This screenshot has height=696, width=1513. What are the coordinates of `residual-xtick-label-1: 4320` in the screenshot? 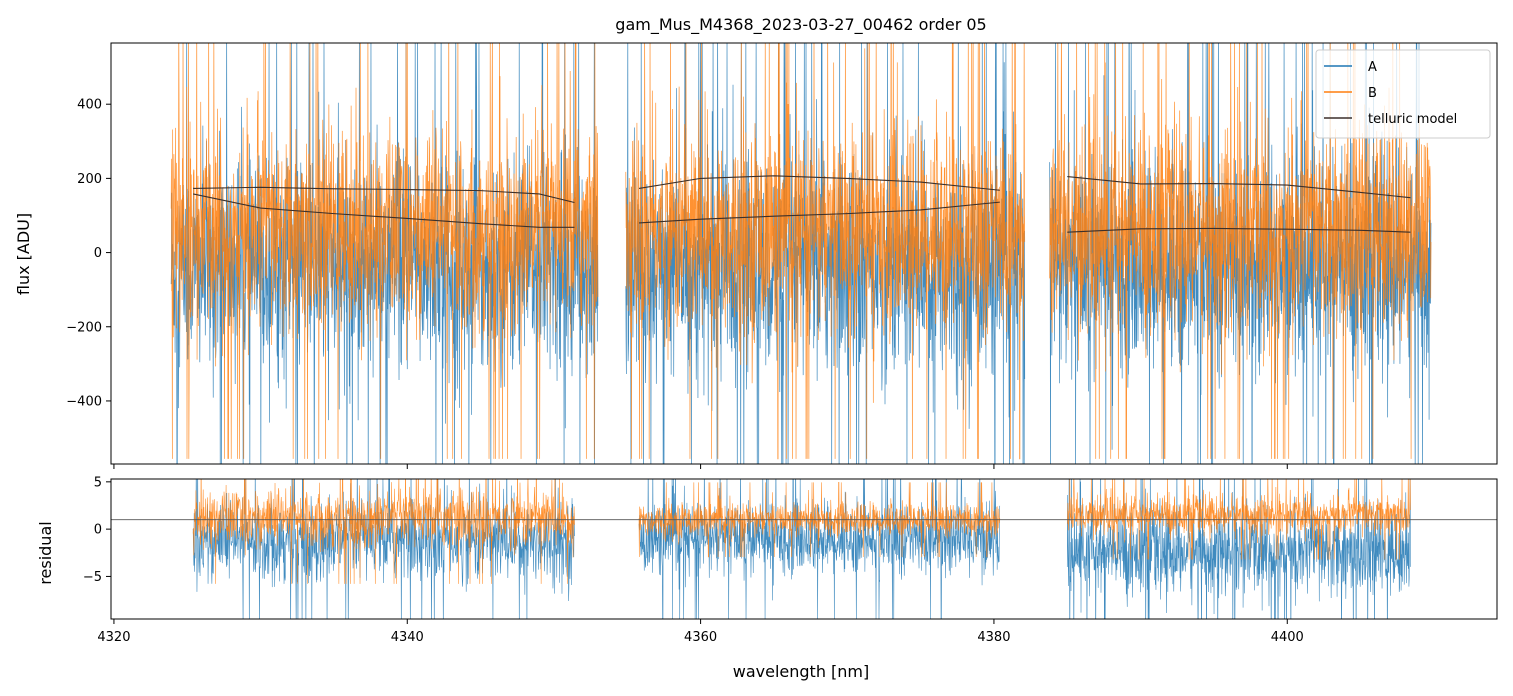 It's located at (113, 637).